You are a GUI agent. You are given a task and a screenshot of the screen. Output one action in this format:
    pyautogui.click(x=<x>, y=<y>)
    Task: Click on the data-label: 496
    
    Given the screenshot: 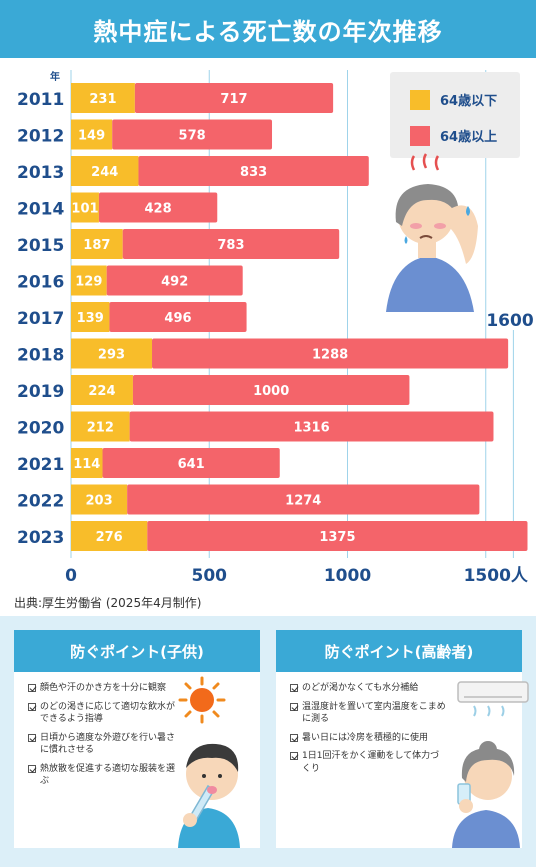 What is the action you would take?
    pyautogui.click(x=177, y=318)
    